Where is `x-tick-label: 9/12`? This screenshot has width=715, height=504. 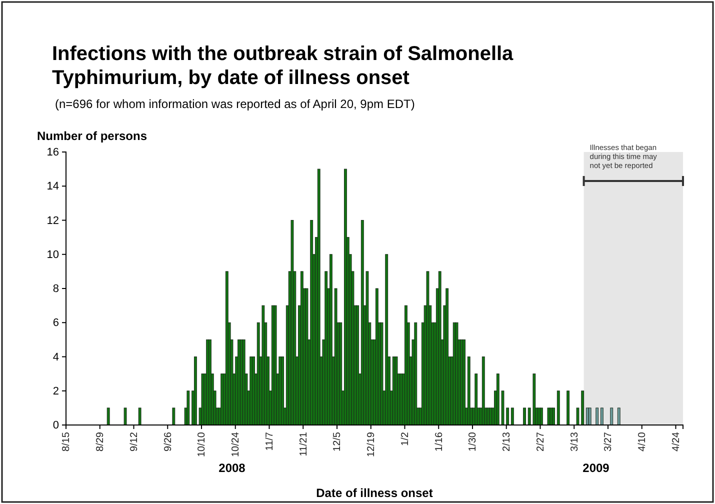
x-tick-label: 9/12 is located at coordinates (134, 442).